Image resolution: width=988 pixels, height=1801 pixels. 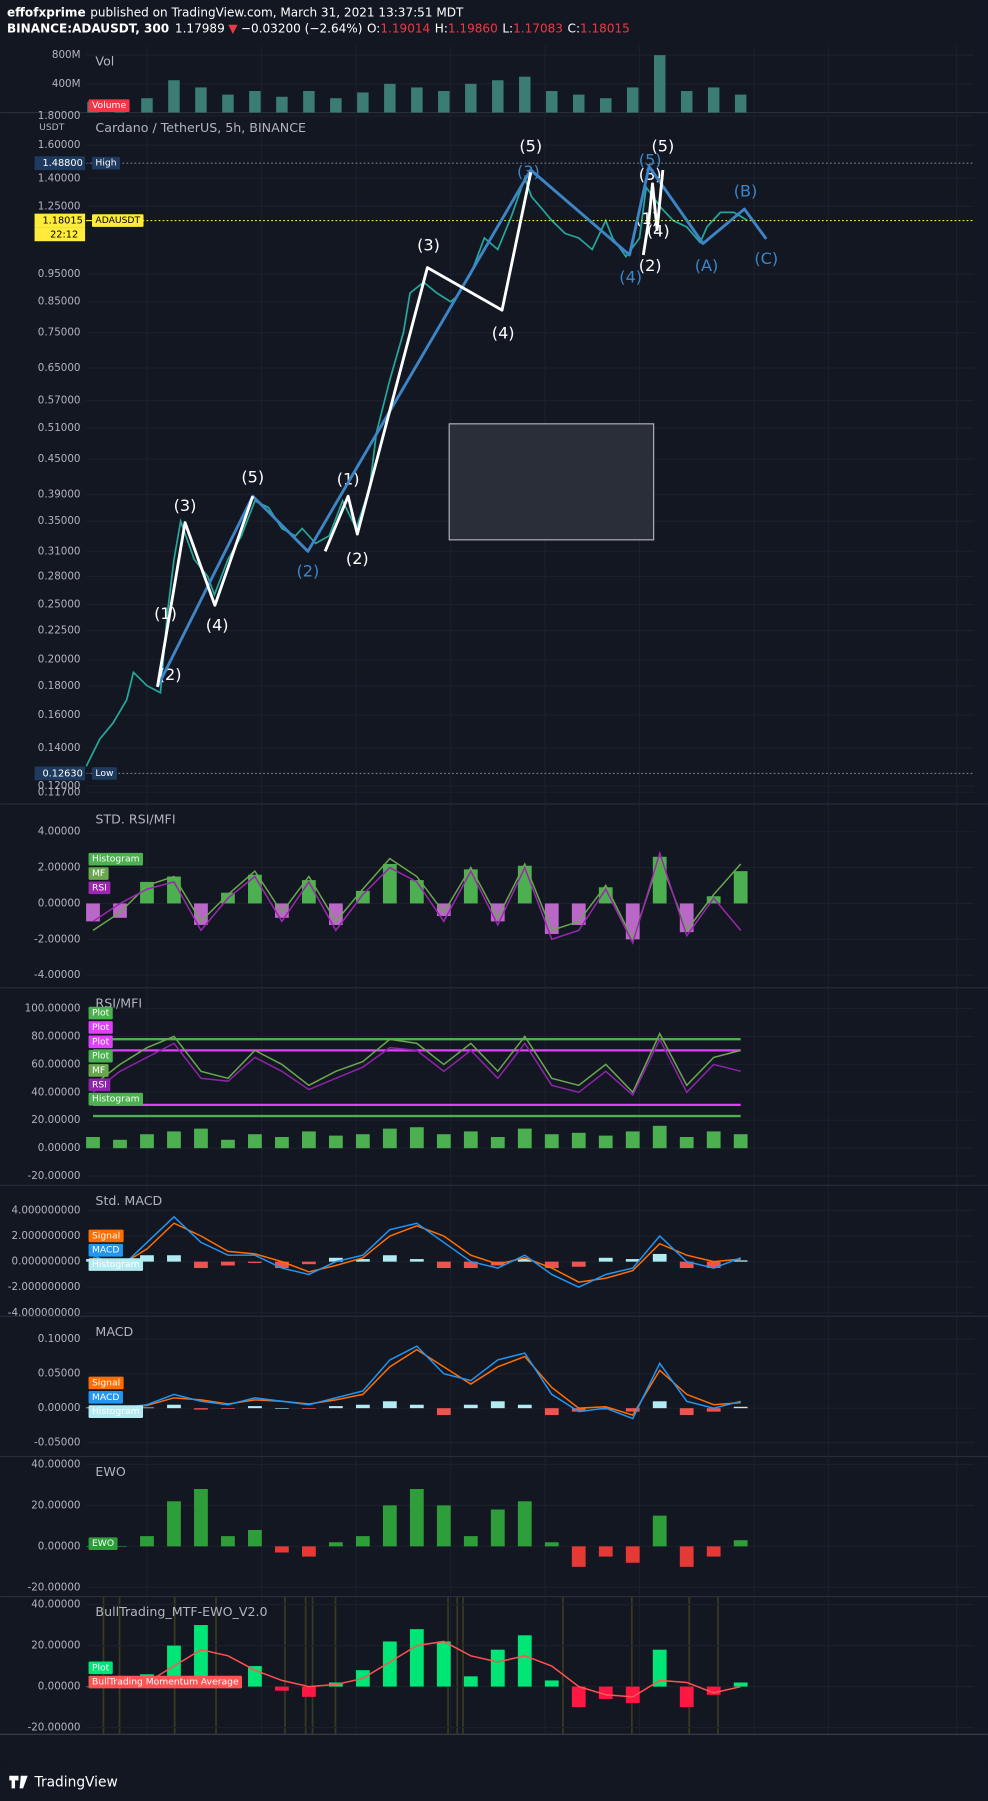 What do you see at coordinates (57, 1443) in the screenshot?
I see `y-tick-label: -0.05000` at bounding box center [57, 1443].